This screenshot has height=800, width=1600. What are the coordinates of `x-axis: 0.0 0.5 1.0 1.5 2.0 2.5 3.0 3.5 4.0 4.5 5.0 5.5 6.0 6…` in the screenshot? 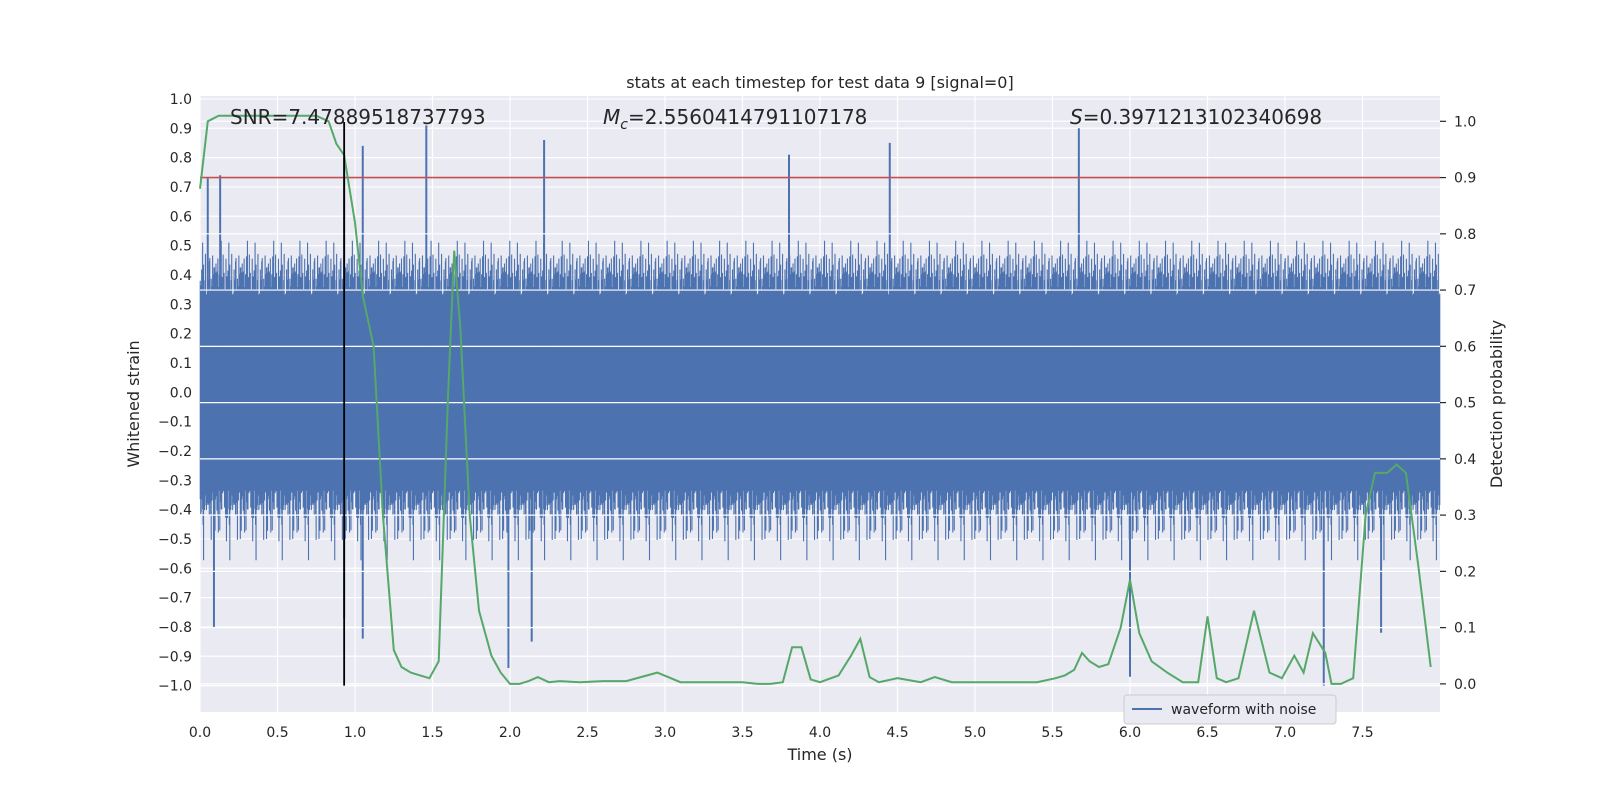 It's located at (781, 733).